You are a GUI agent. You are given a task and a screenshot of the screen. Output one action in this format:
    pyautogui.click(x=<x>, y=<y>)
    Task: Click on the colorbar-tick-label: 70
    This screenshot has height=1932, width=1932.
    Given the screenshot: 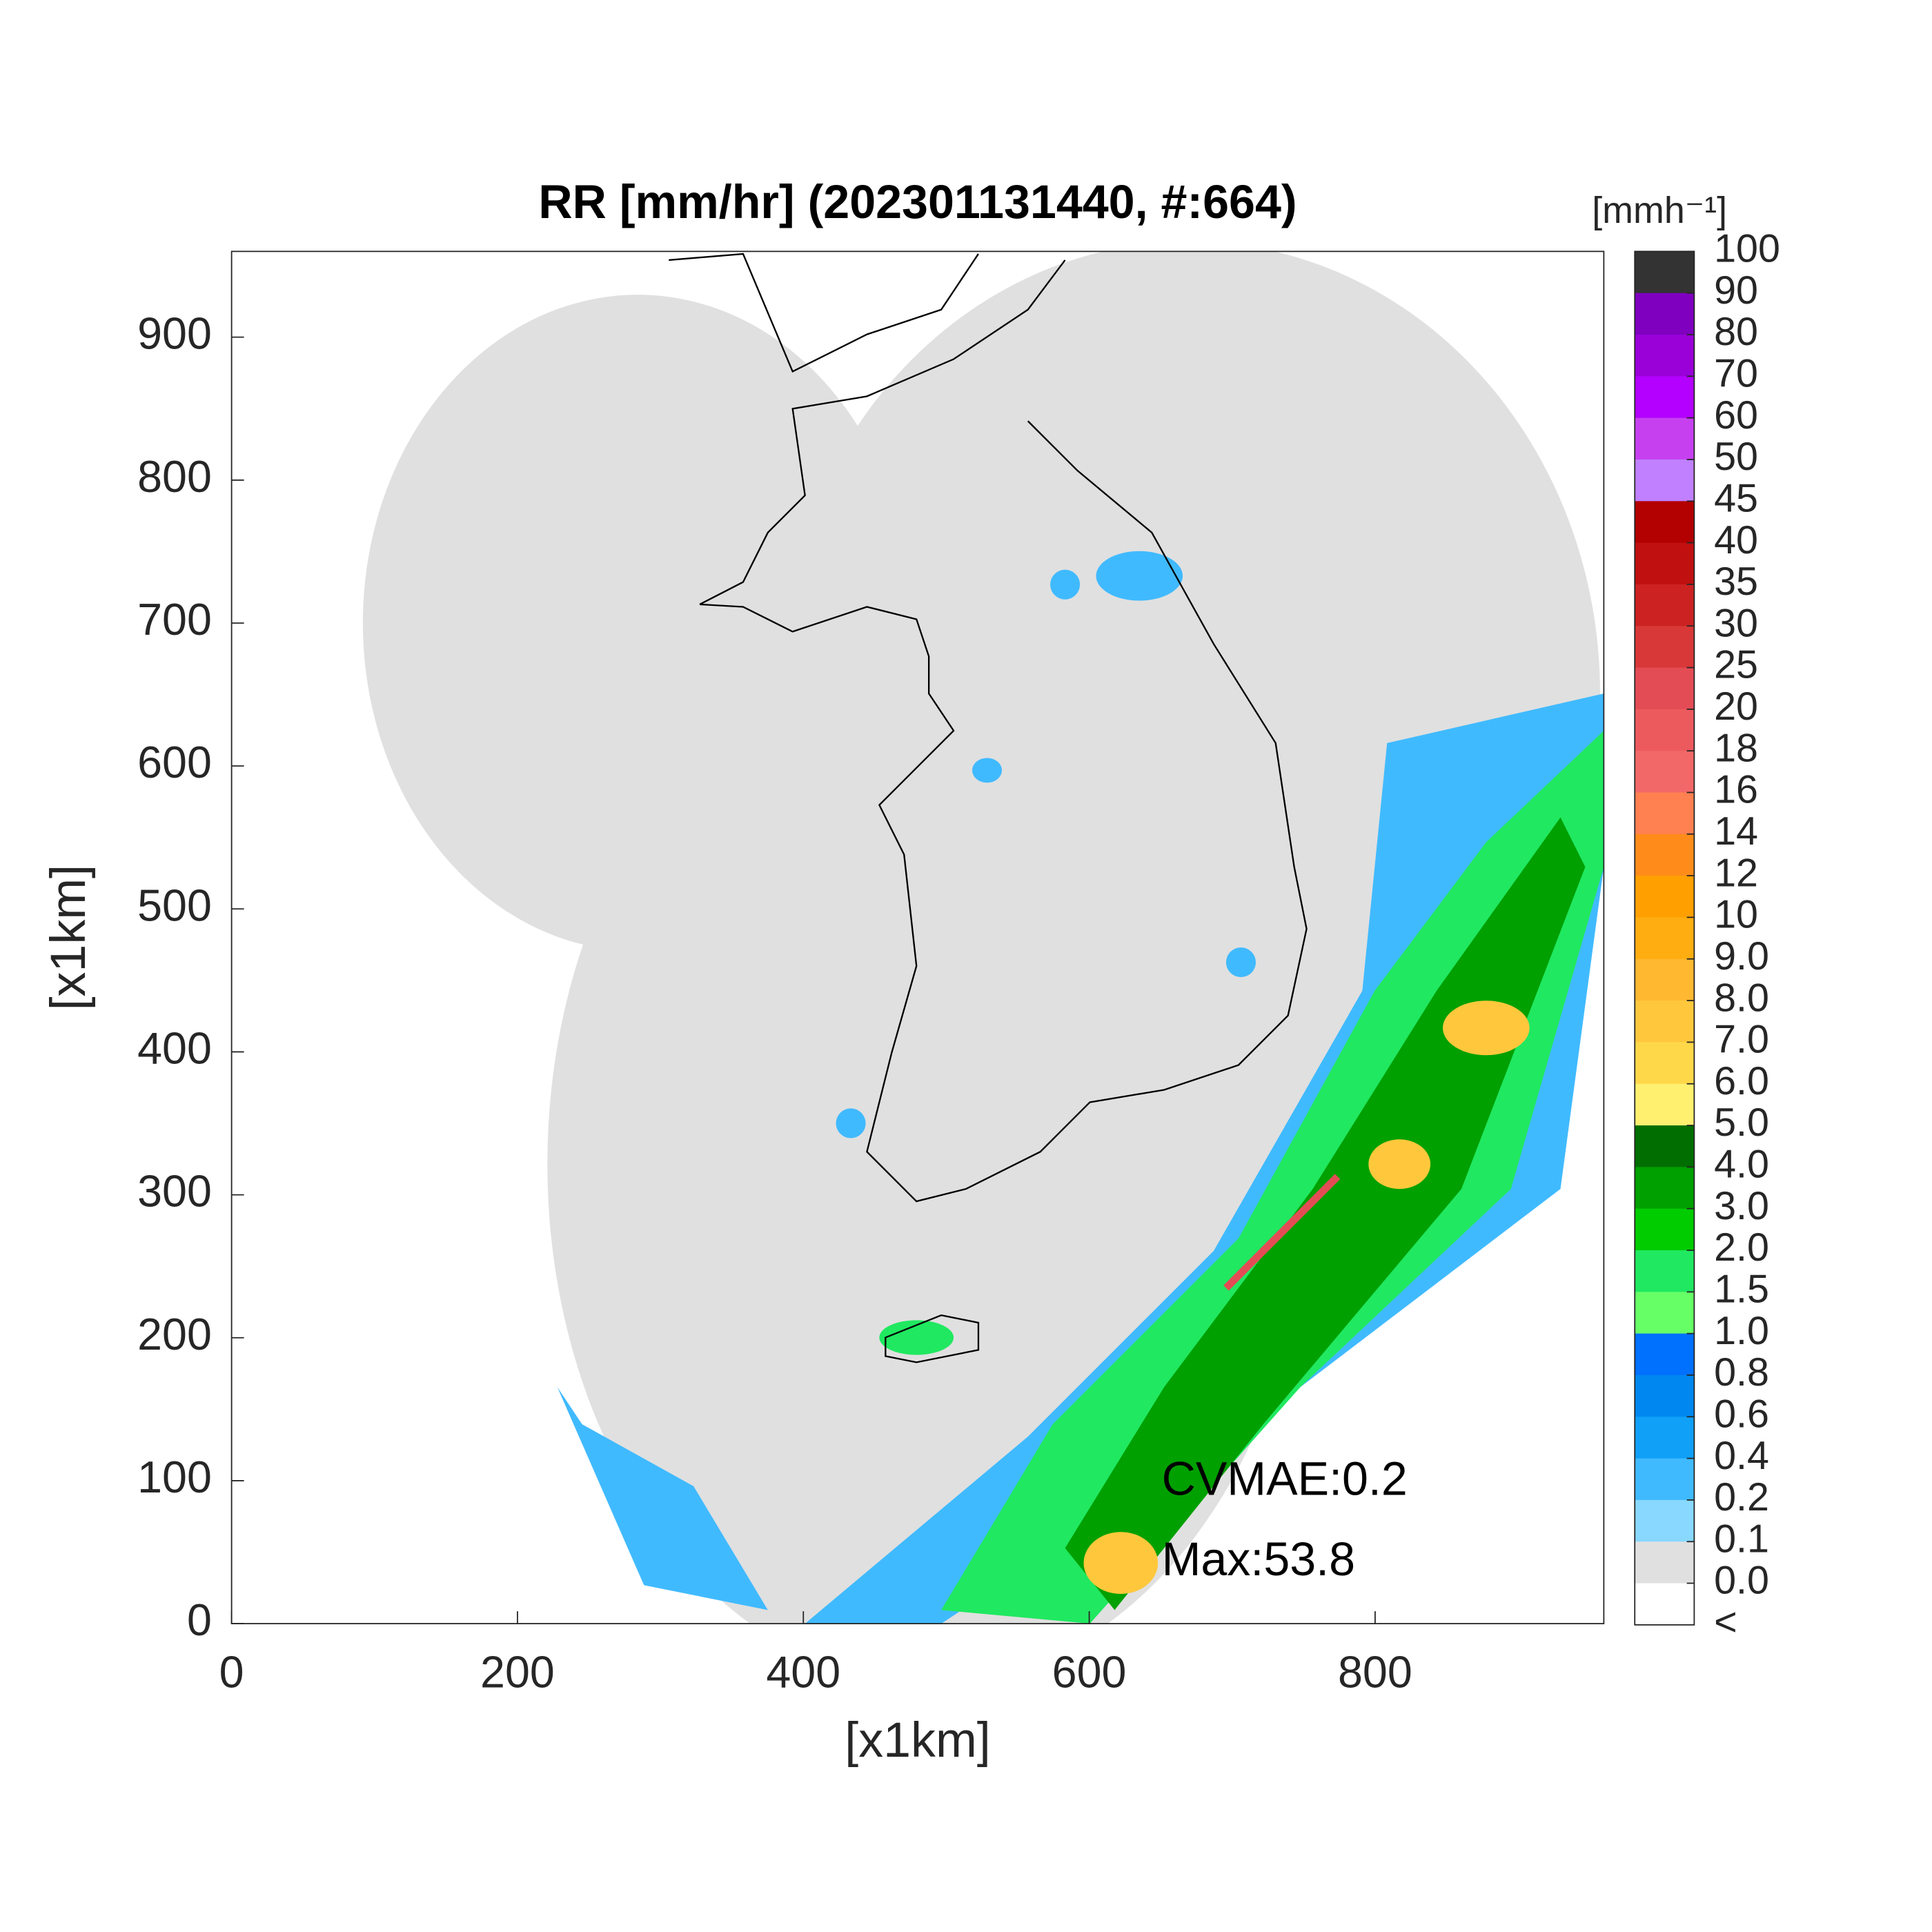 What is the action you would take?
    pyautogui.click(x=1736, y=373)
    